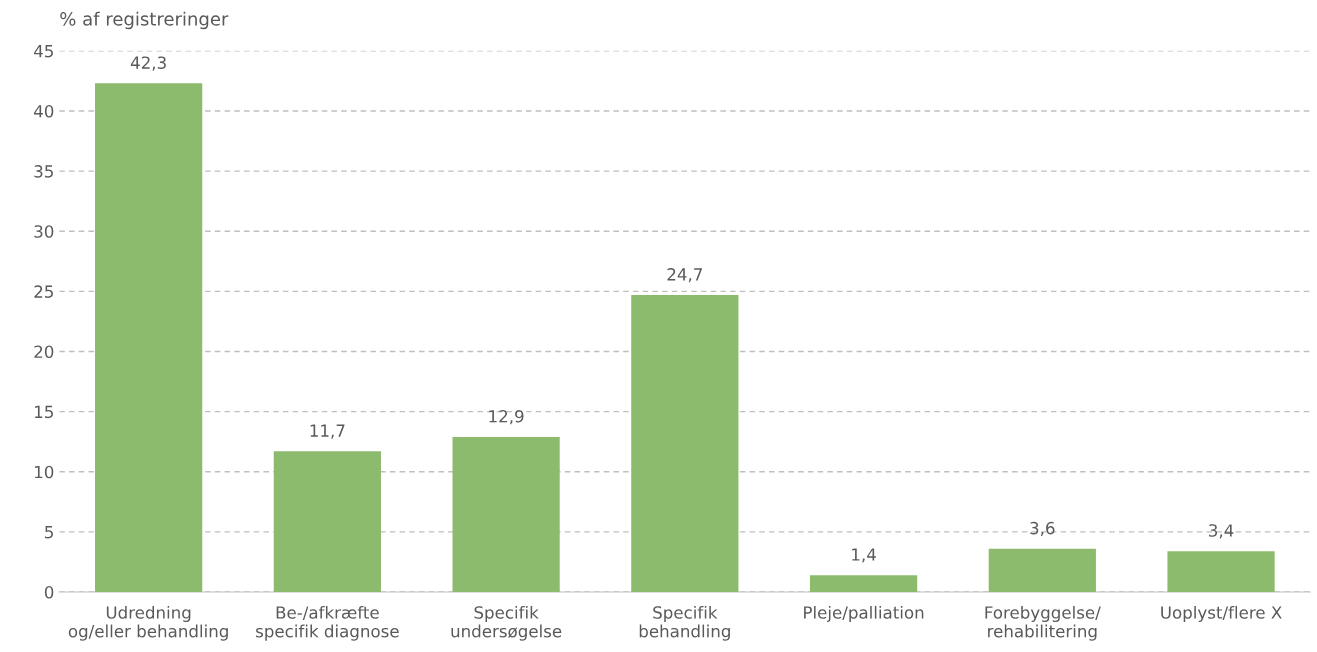 This screenshot has width=1317, height=652. Describe the element at coordinates (864, 555) in the screenshot. I see `data-label: 1,4` at that location.